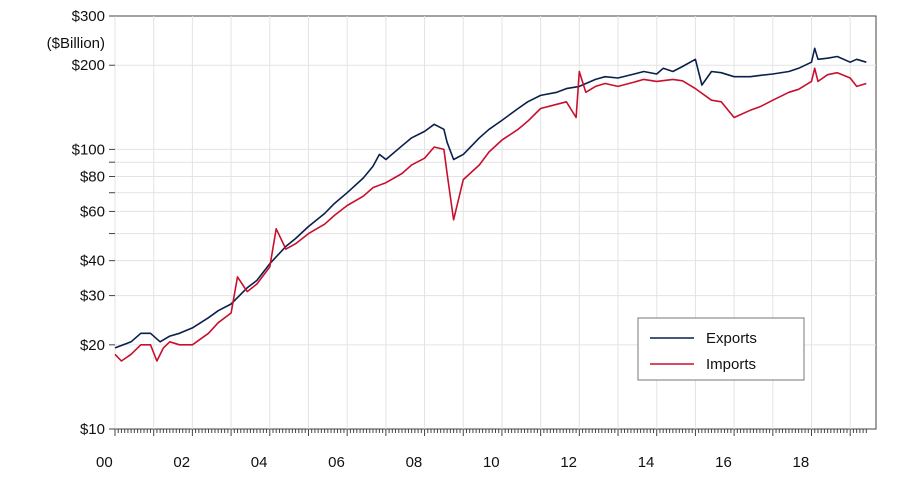 The height and width of the screenshot is (486, 900). What do you see at coordinates (414, 462) in the screenshot?
I see `x-tick-label: 08` at bounding box center [414, 462].